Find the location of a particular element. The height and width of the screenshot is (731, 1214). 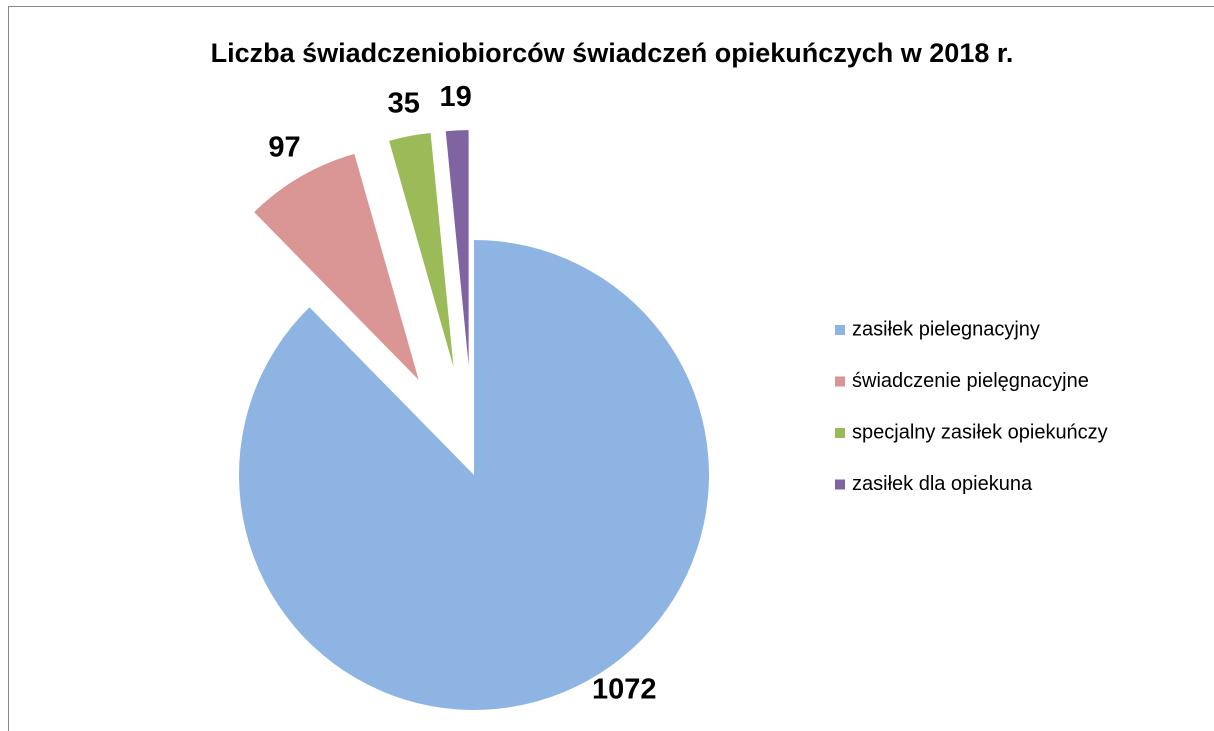

legend-label: świadczenie pielęgnacyjne is located at coordinates (970, 381).